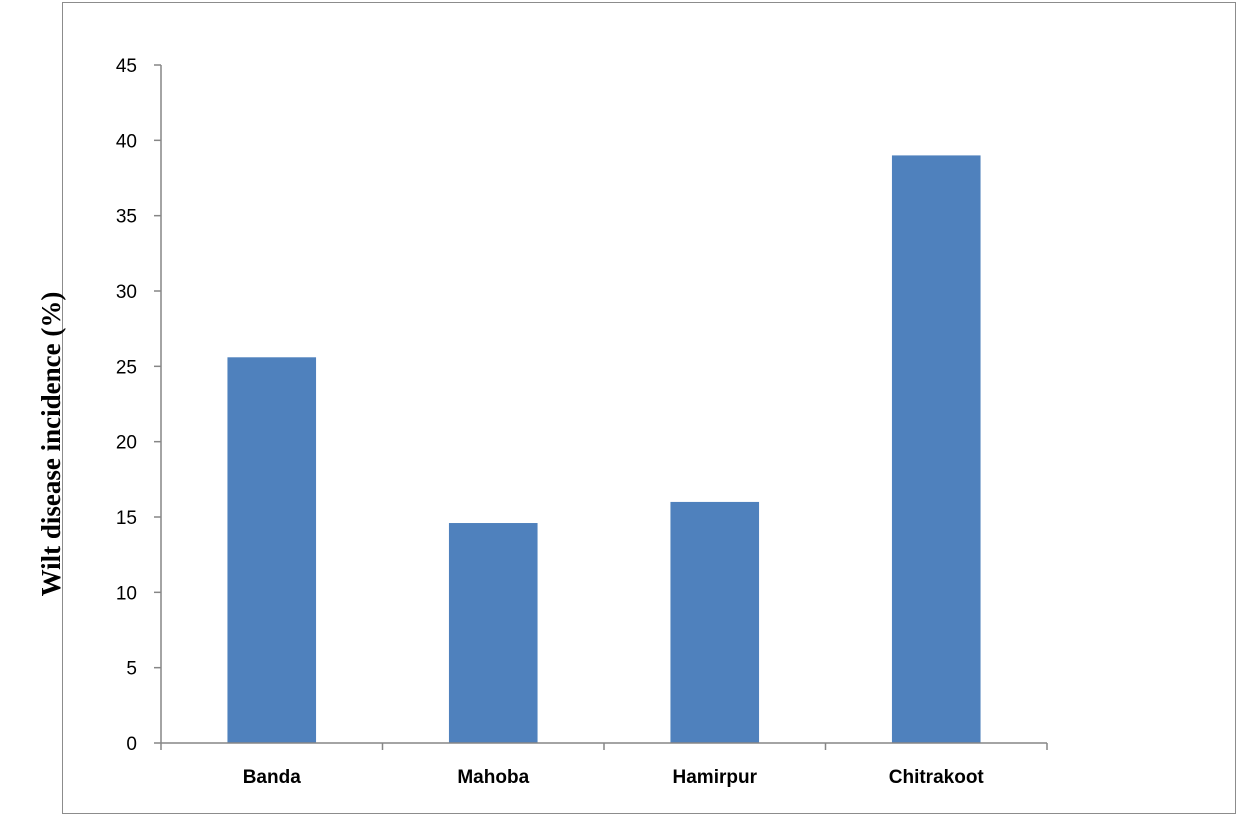  I want to click on y-axis-title: Wilt disease incidence (%), so click(51, 444).